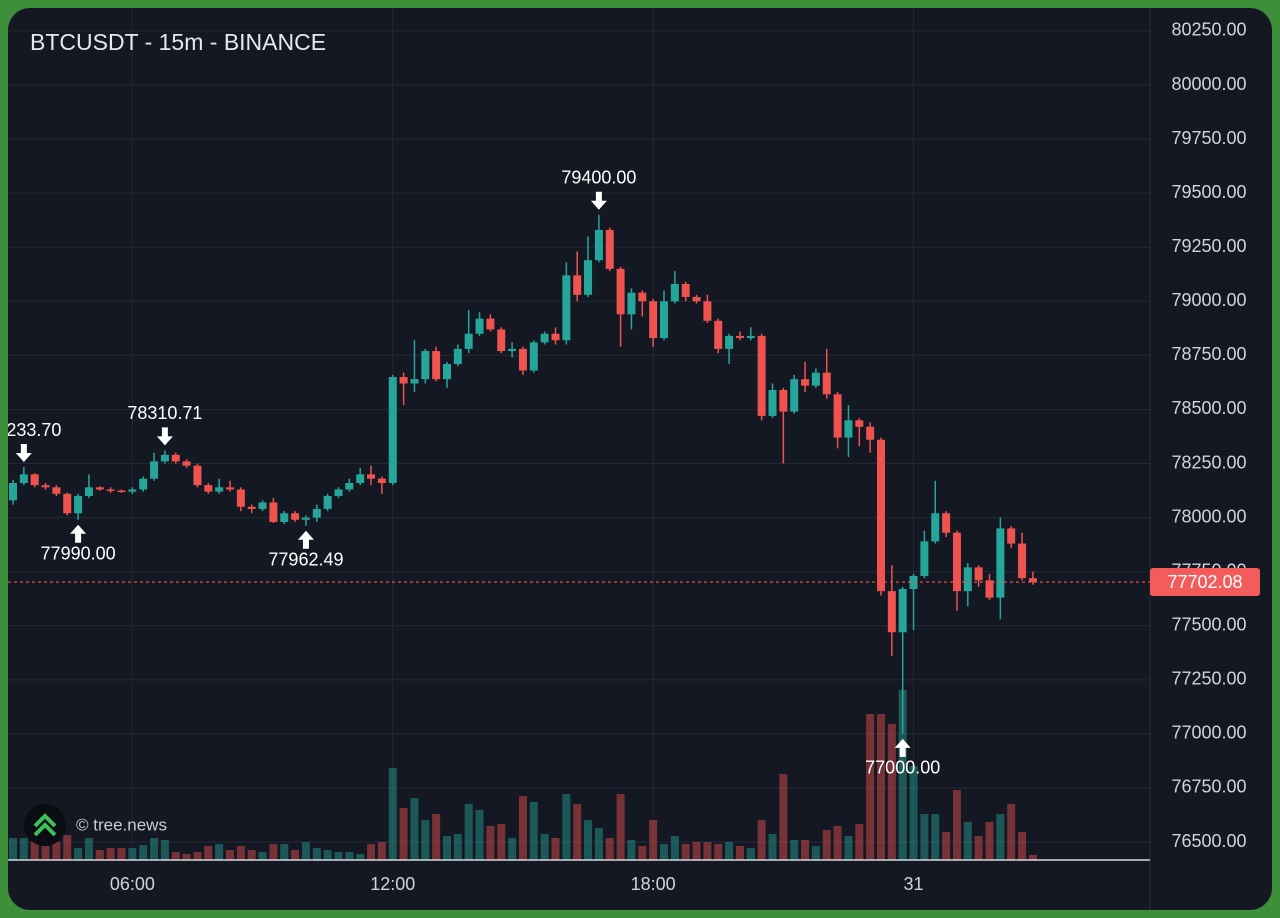 The height and width of the screenshot is (918, 1280). What do you see at coordinates (305, 559) in the screenshot?
I see `annotation-label: 77962.49` at bounding box center [305, 559].